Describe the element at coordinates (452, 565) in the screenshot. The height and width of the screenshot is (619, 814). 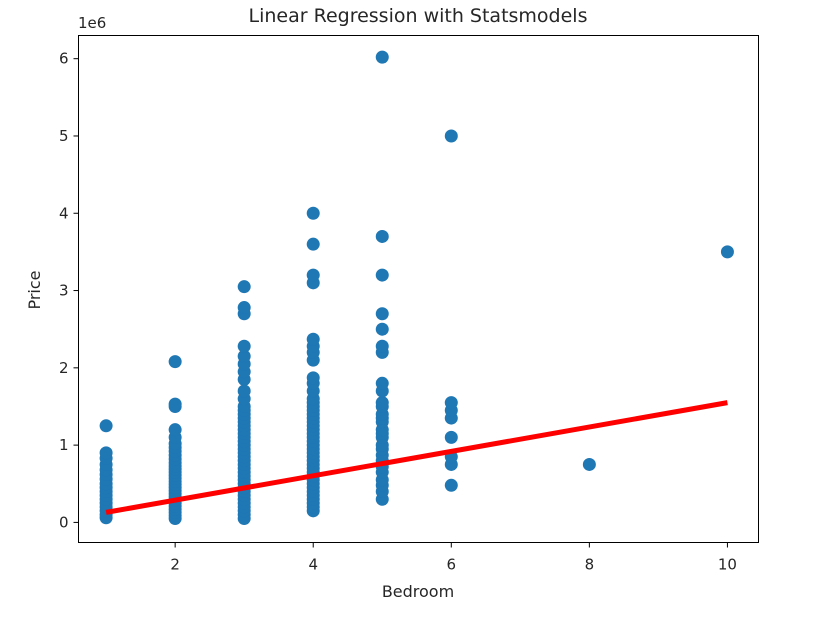
I see `x-tick-label: 6` at that location.